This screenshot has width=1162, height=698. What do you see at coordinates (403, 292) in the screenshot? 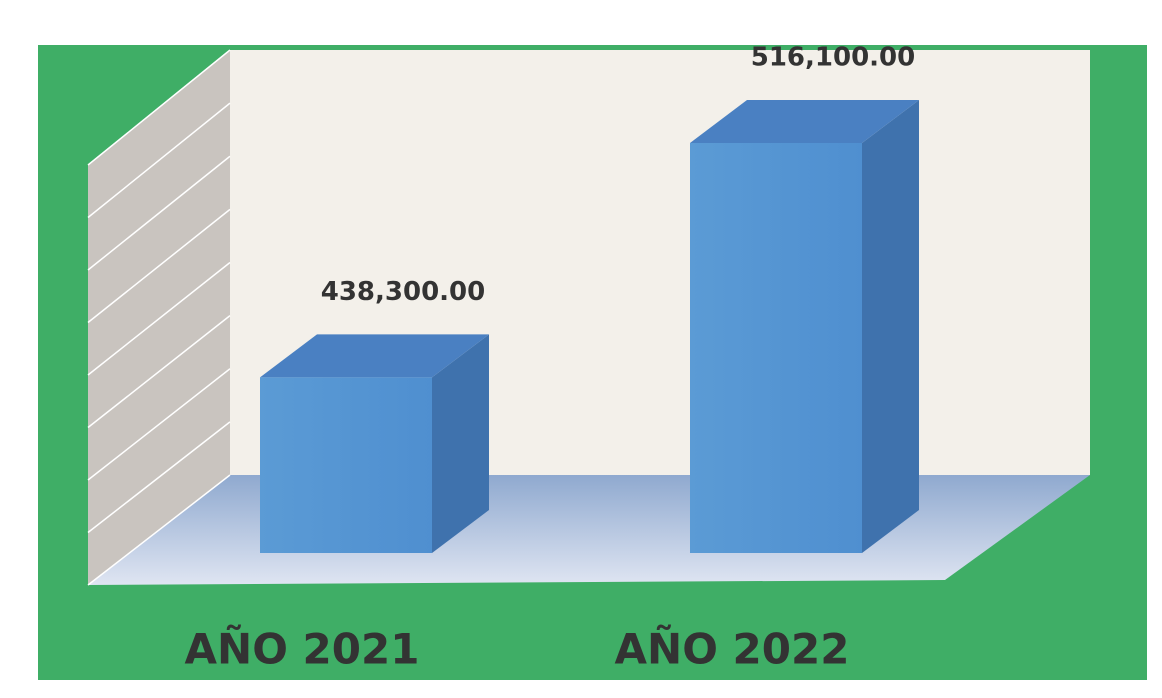
I see `data-label: 438,300.00` at bounding box center [403, 292].